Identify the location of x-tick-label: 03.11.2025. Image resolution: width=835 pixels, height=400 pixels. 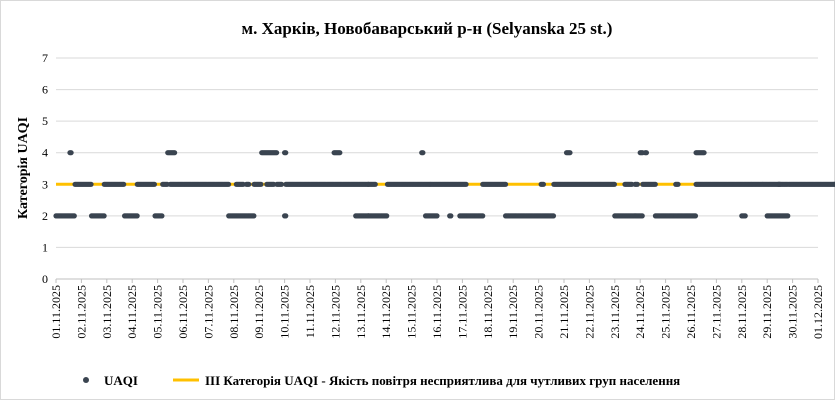
(107, 312).